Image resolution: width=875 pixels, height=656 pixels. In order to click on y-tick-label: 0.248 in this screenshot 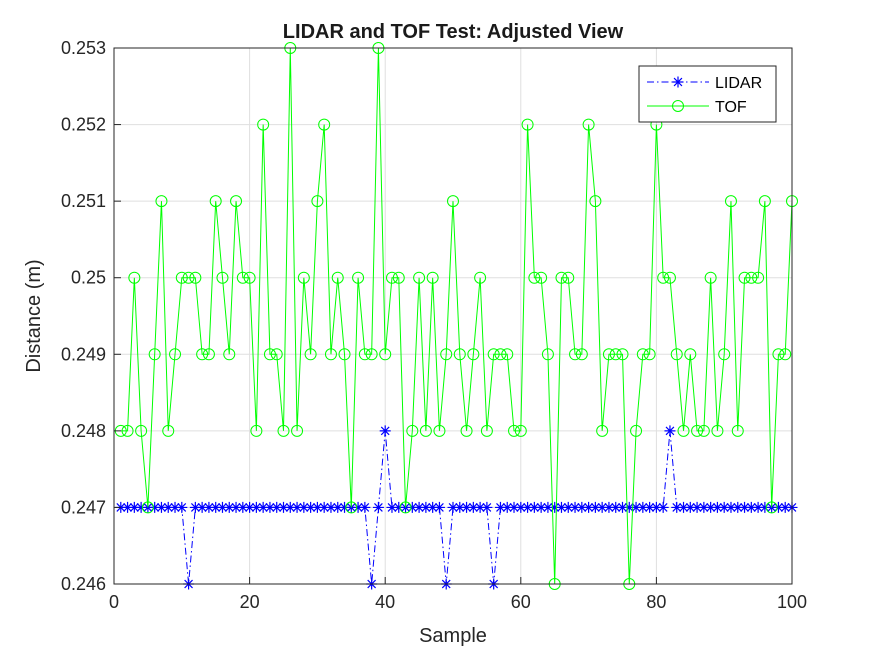, I will do `click(83, 431)`.